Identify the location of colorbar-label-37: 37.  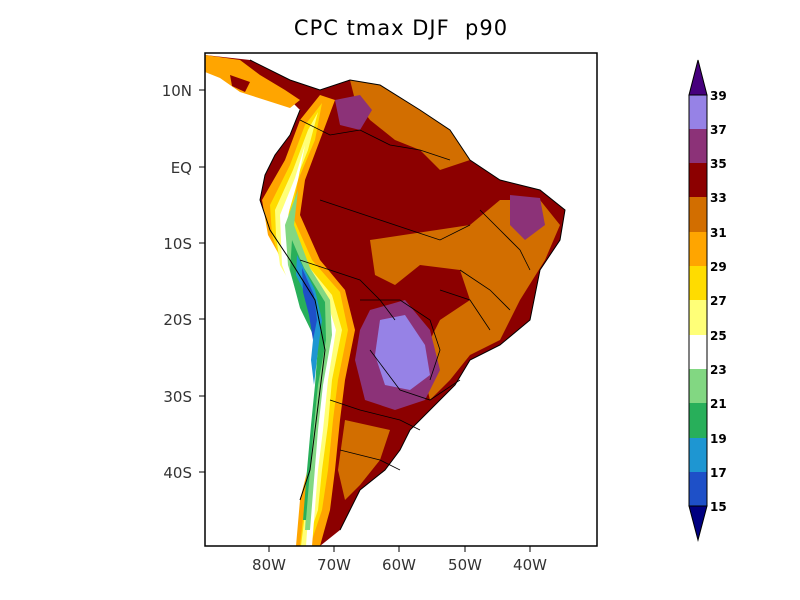
(718, 130).